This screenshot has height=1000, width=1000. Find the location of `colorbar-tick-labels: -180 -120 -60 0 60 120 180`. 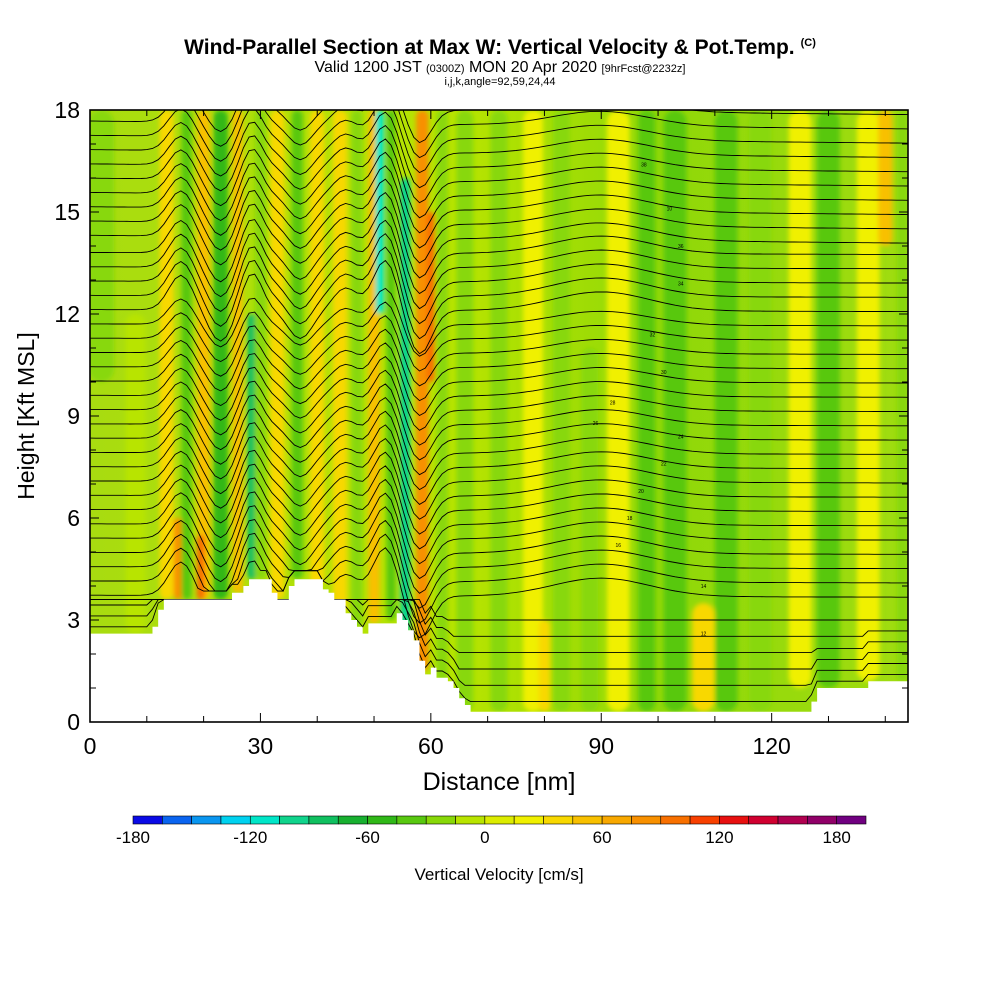

colorbar-tick-labels: -180 -120 -60 0 60 120 180 is located at coordinates (483, 837).